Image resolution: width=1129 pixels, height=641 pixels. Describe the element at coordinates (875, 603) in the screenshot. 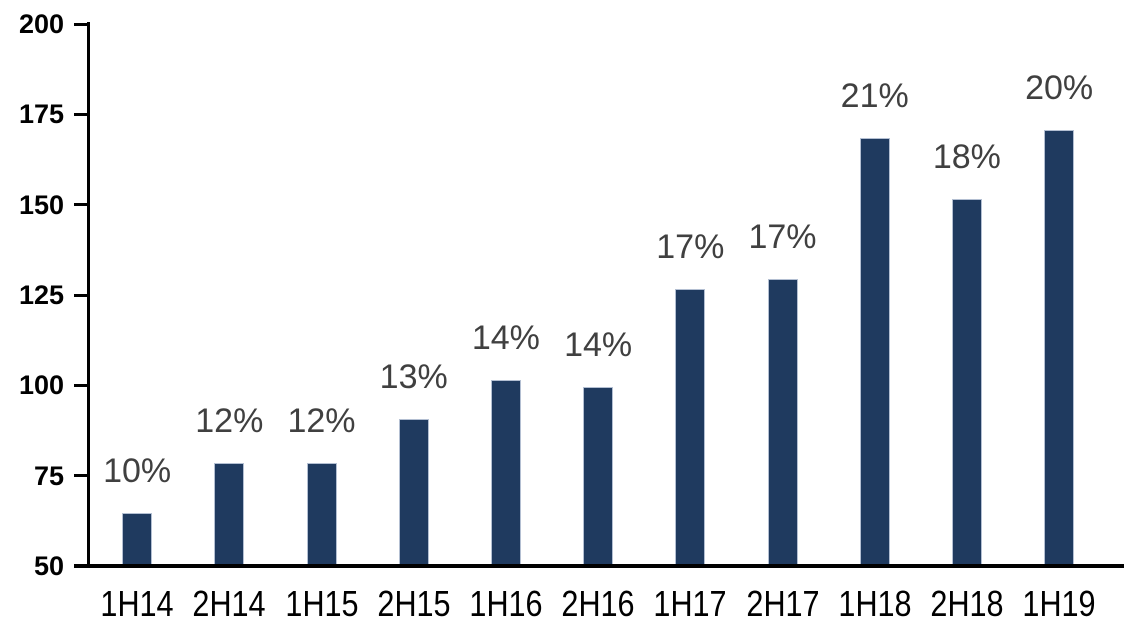

I see `x-tick-label: 1H18` at that location.